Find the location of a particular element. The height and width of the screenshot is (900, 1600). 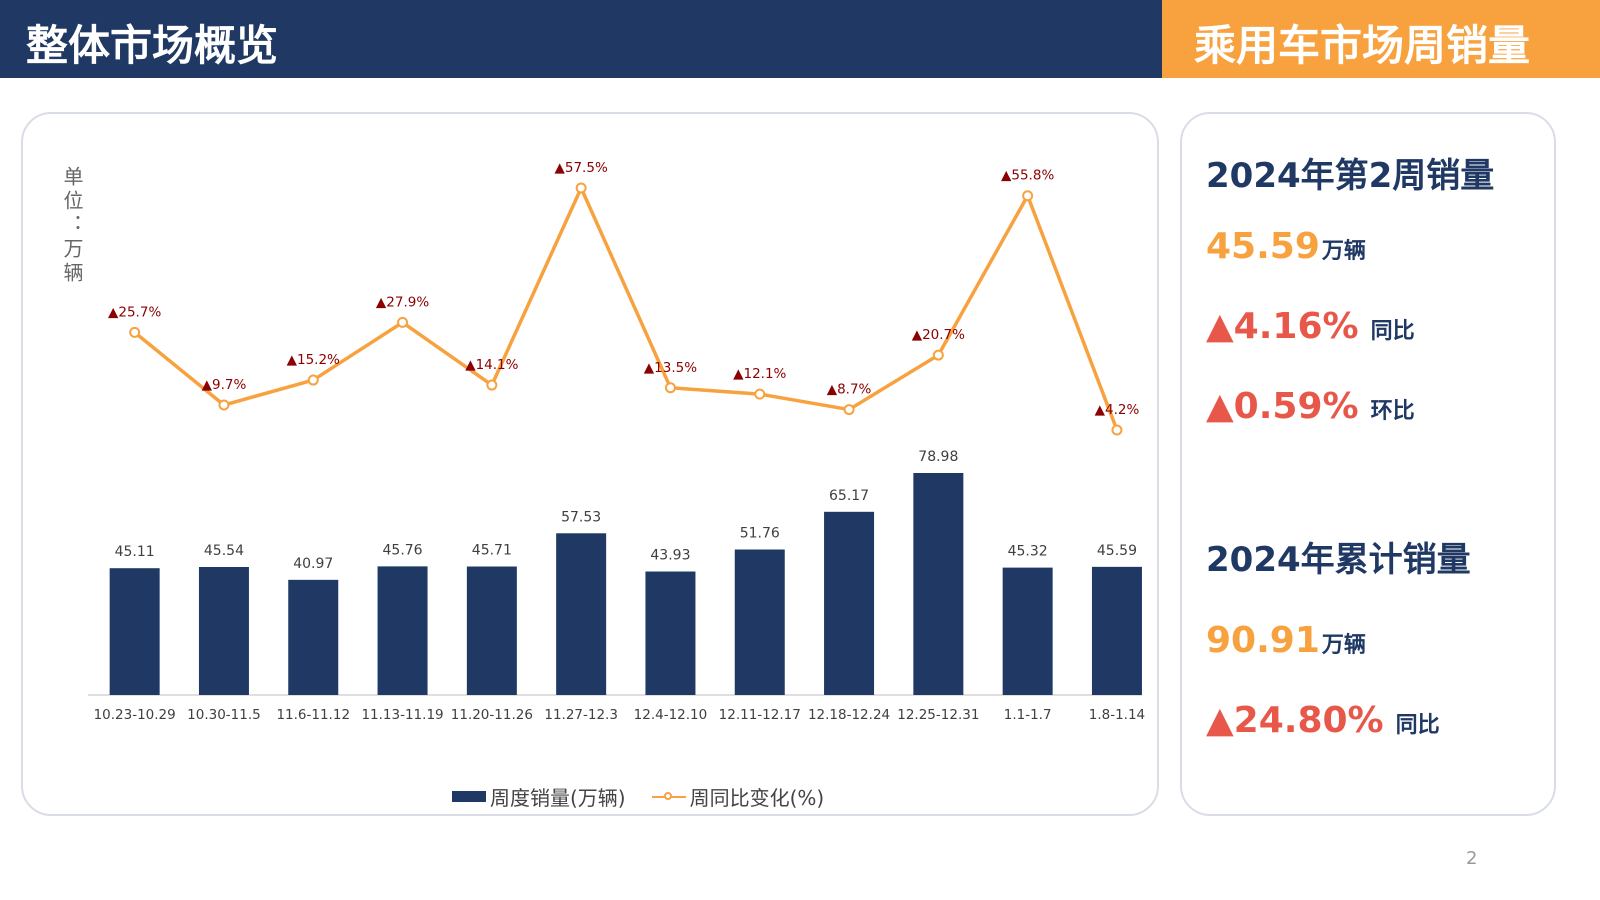

cum-sales-value: 90.91 is located at coordinates (1263, 640).